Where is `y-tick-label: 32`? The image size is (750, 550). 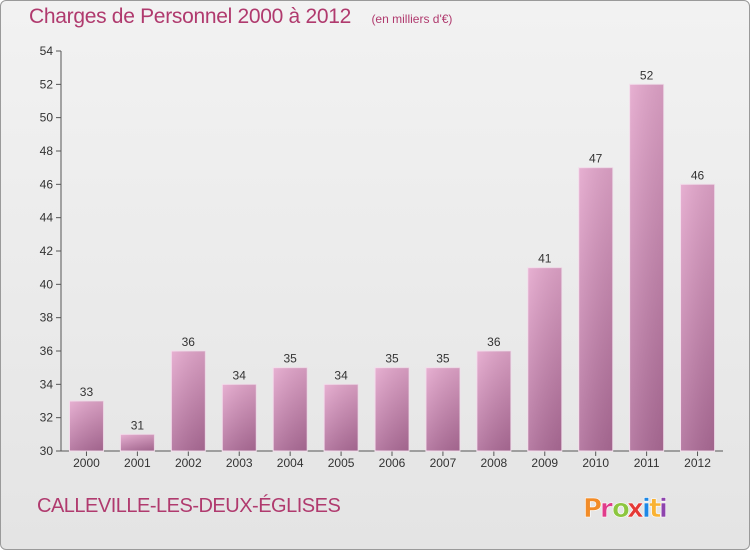
y-tick-label: 32 is located at coordinates (47, 418).